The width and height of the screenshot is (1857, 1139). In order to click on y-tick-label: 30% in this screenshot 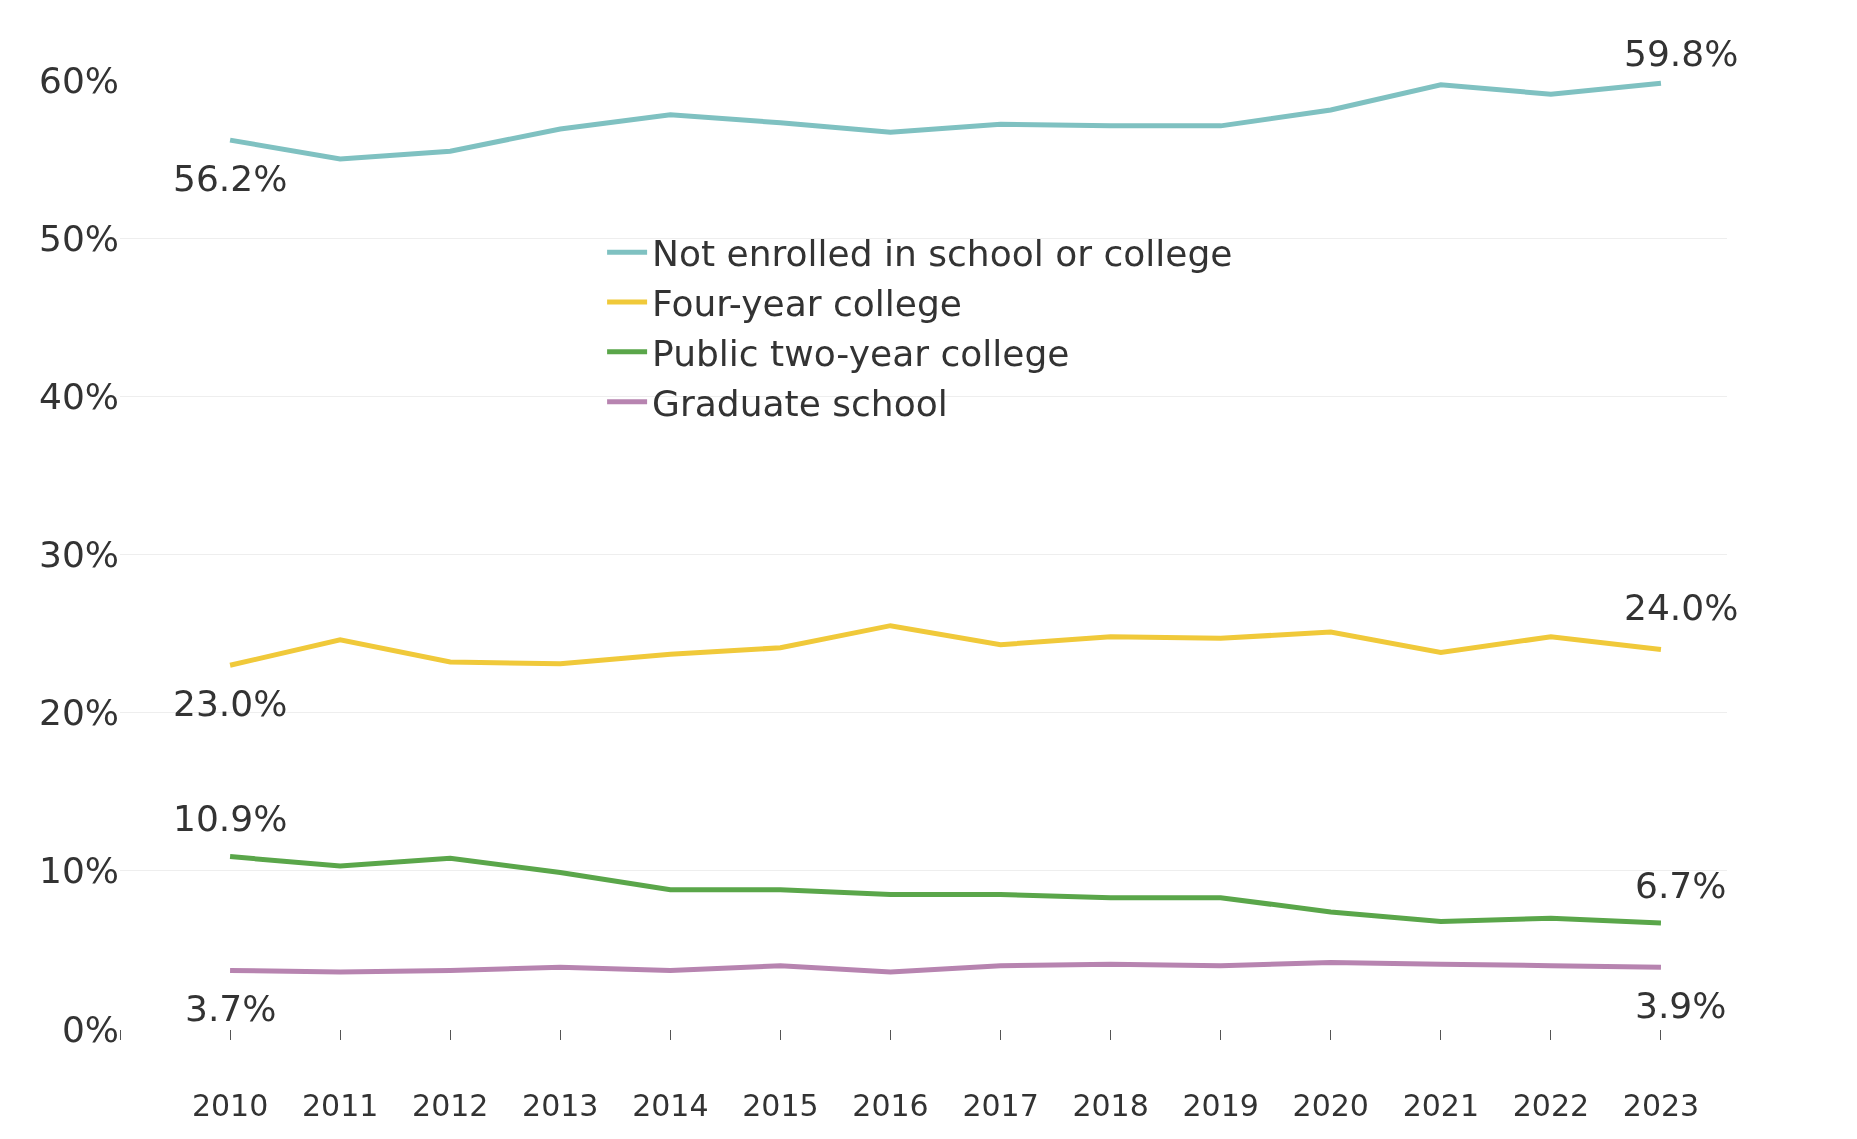, I will do `click(78, 555)`.